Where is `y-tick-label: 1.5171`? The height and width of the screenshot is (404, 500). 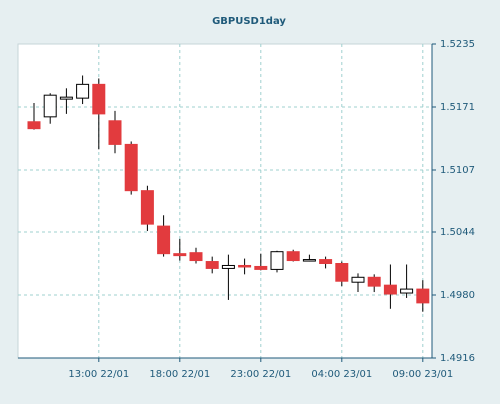
y-tick-label: 1.5171 is located at coordinates (457, 107).